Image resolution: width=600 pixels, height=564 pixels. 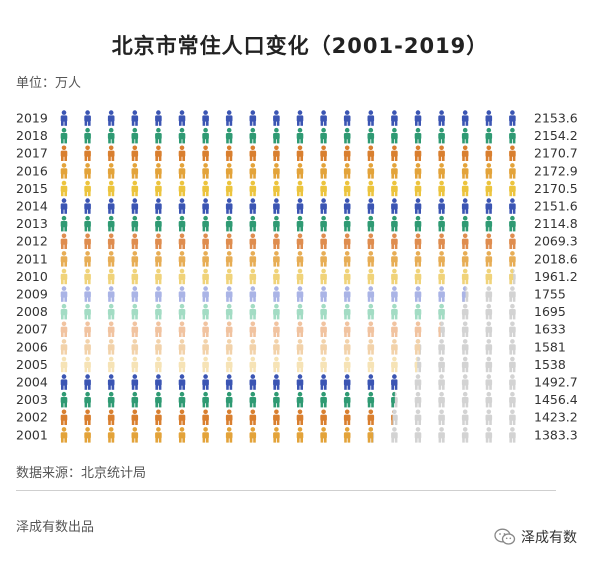 I want to click on value-label: 2172.9, so click(x=556, y=170).